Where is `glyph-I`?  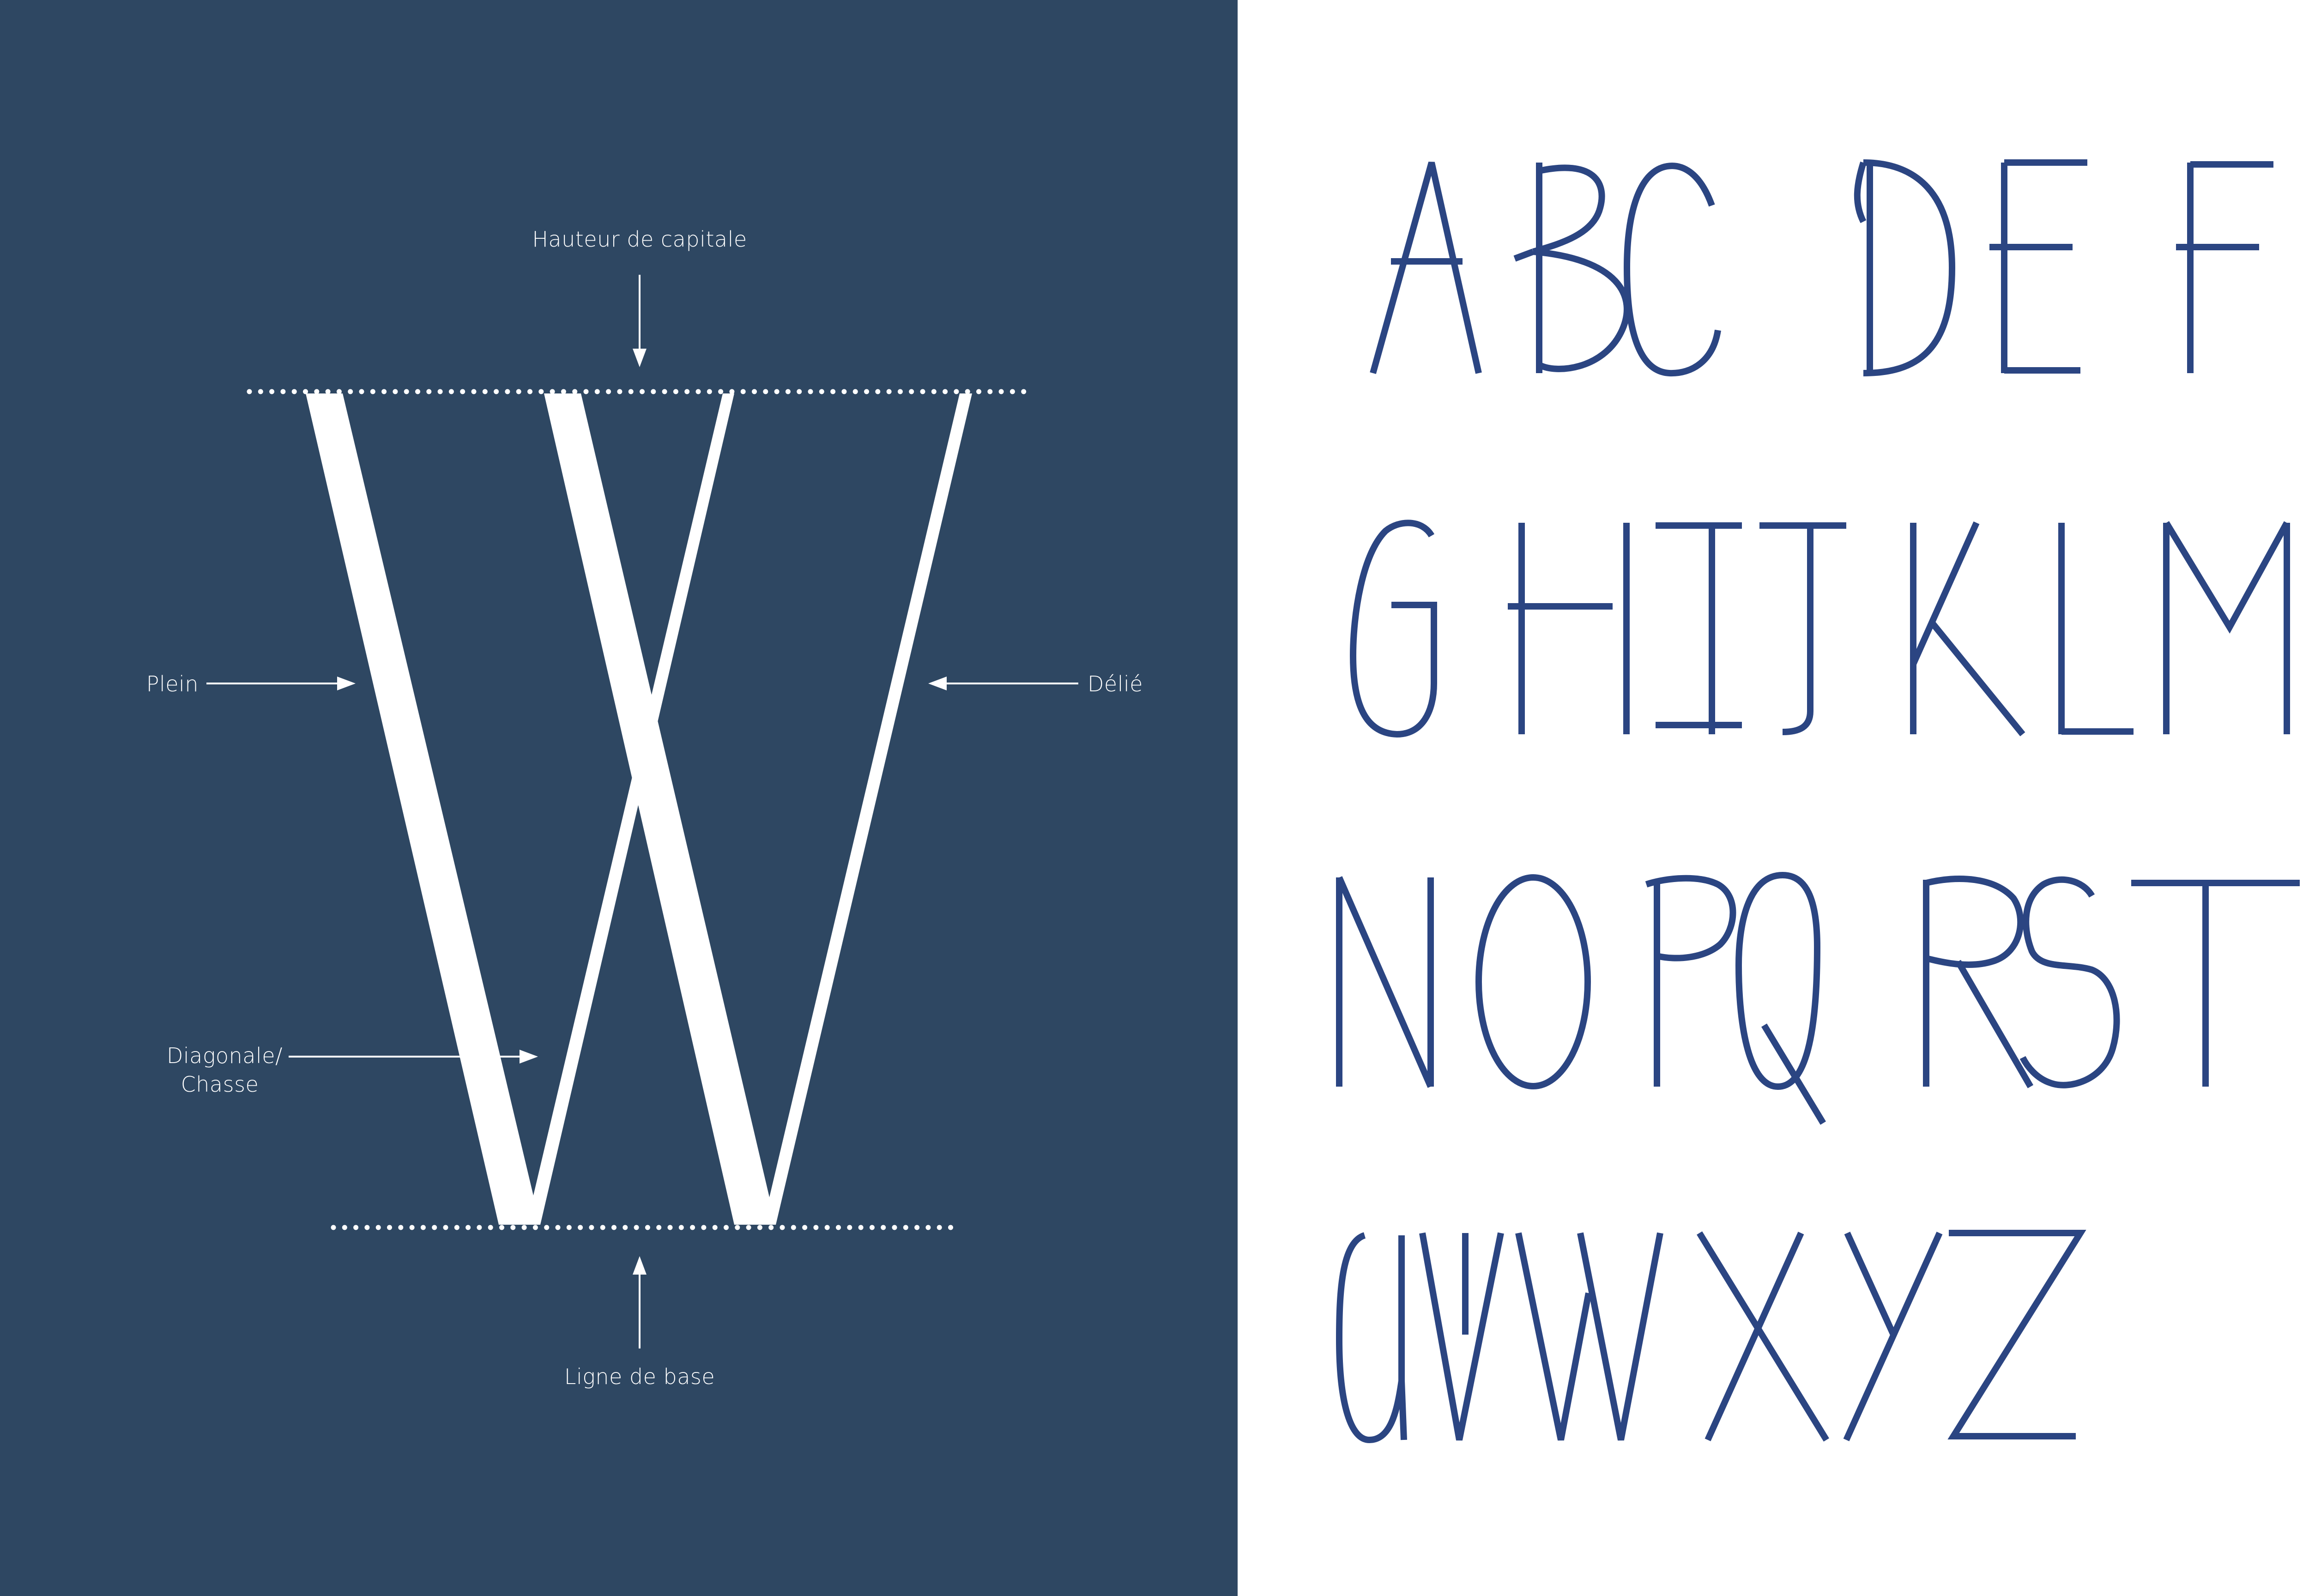
glyph-I is located at coordinates (1699, 628).